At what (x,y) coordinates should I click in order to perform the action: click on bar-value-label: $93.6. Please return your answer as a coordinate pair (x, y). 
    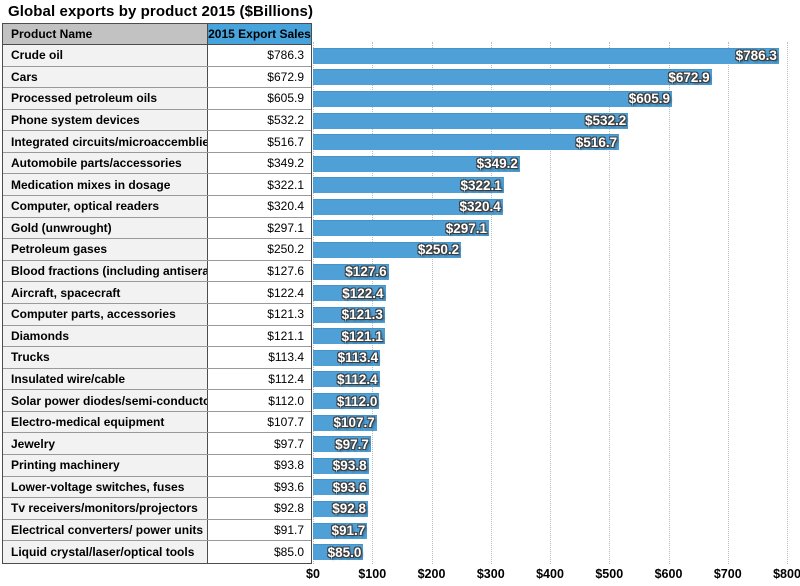
    Looking at the image, I should click on (349, 488).